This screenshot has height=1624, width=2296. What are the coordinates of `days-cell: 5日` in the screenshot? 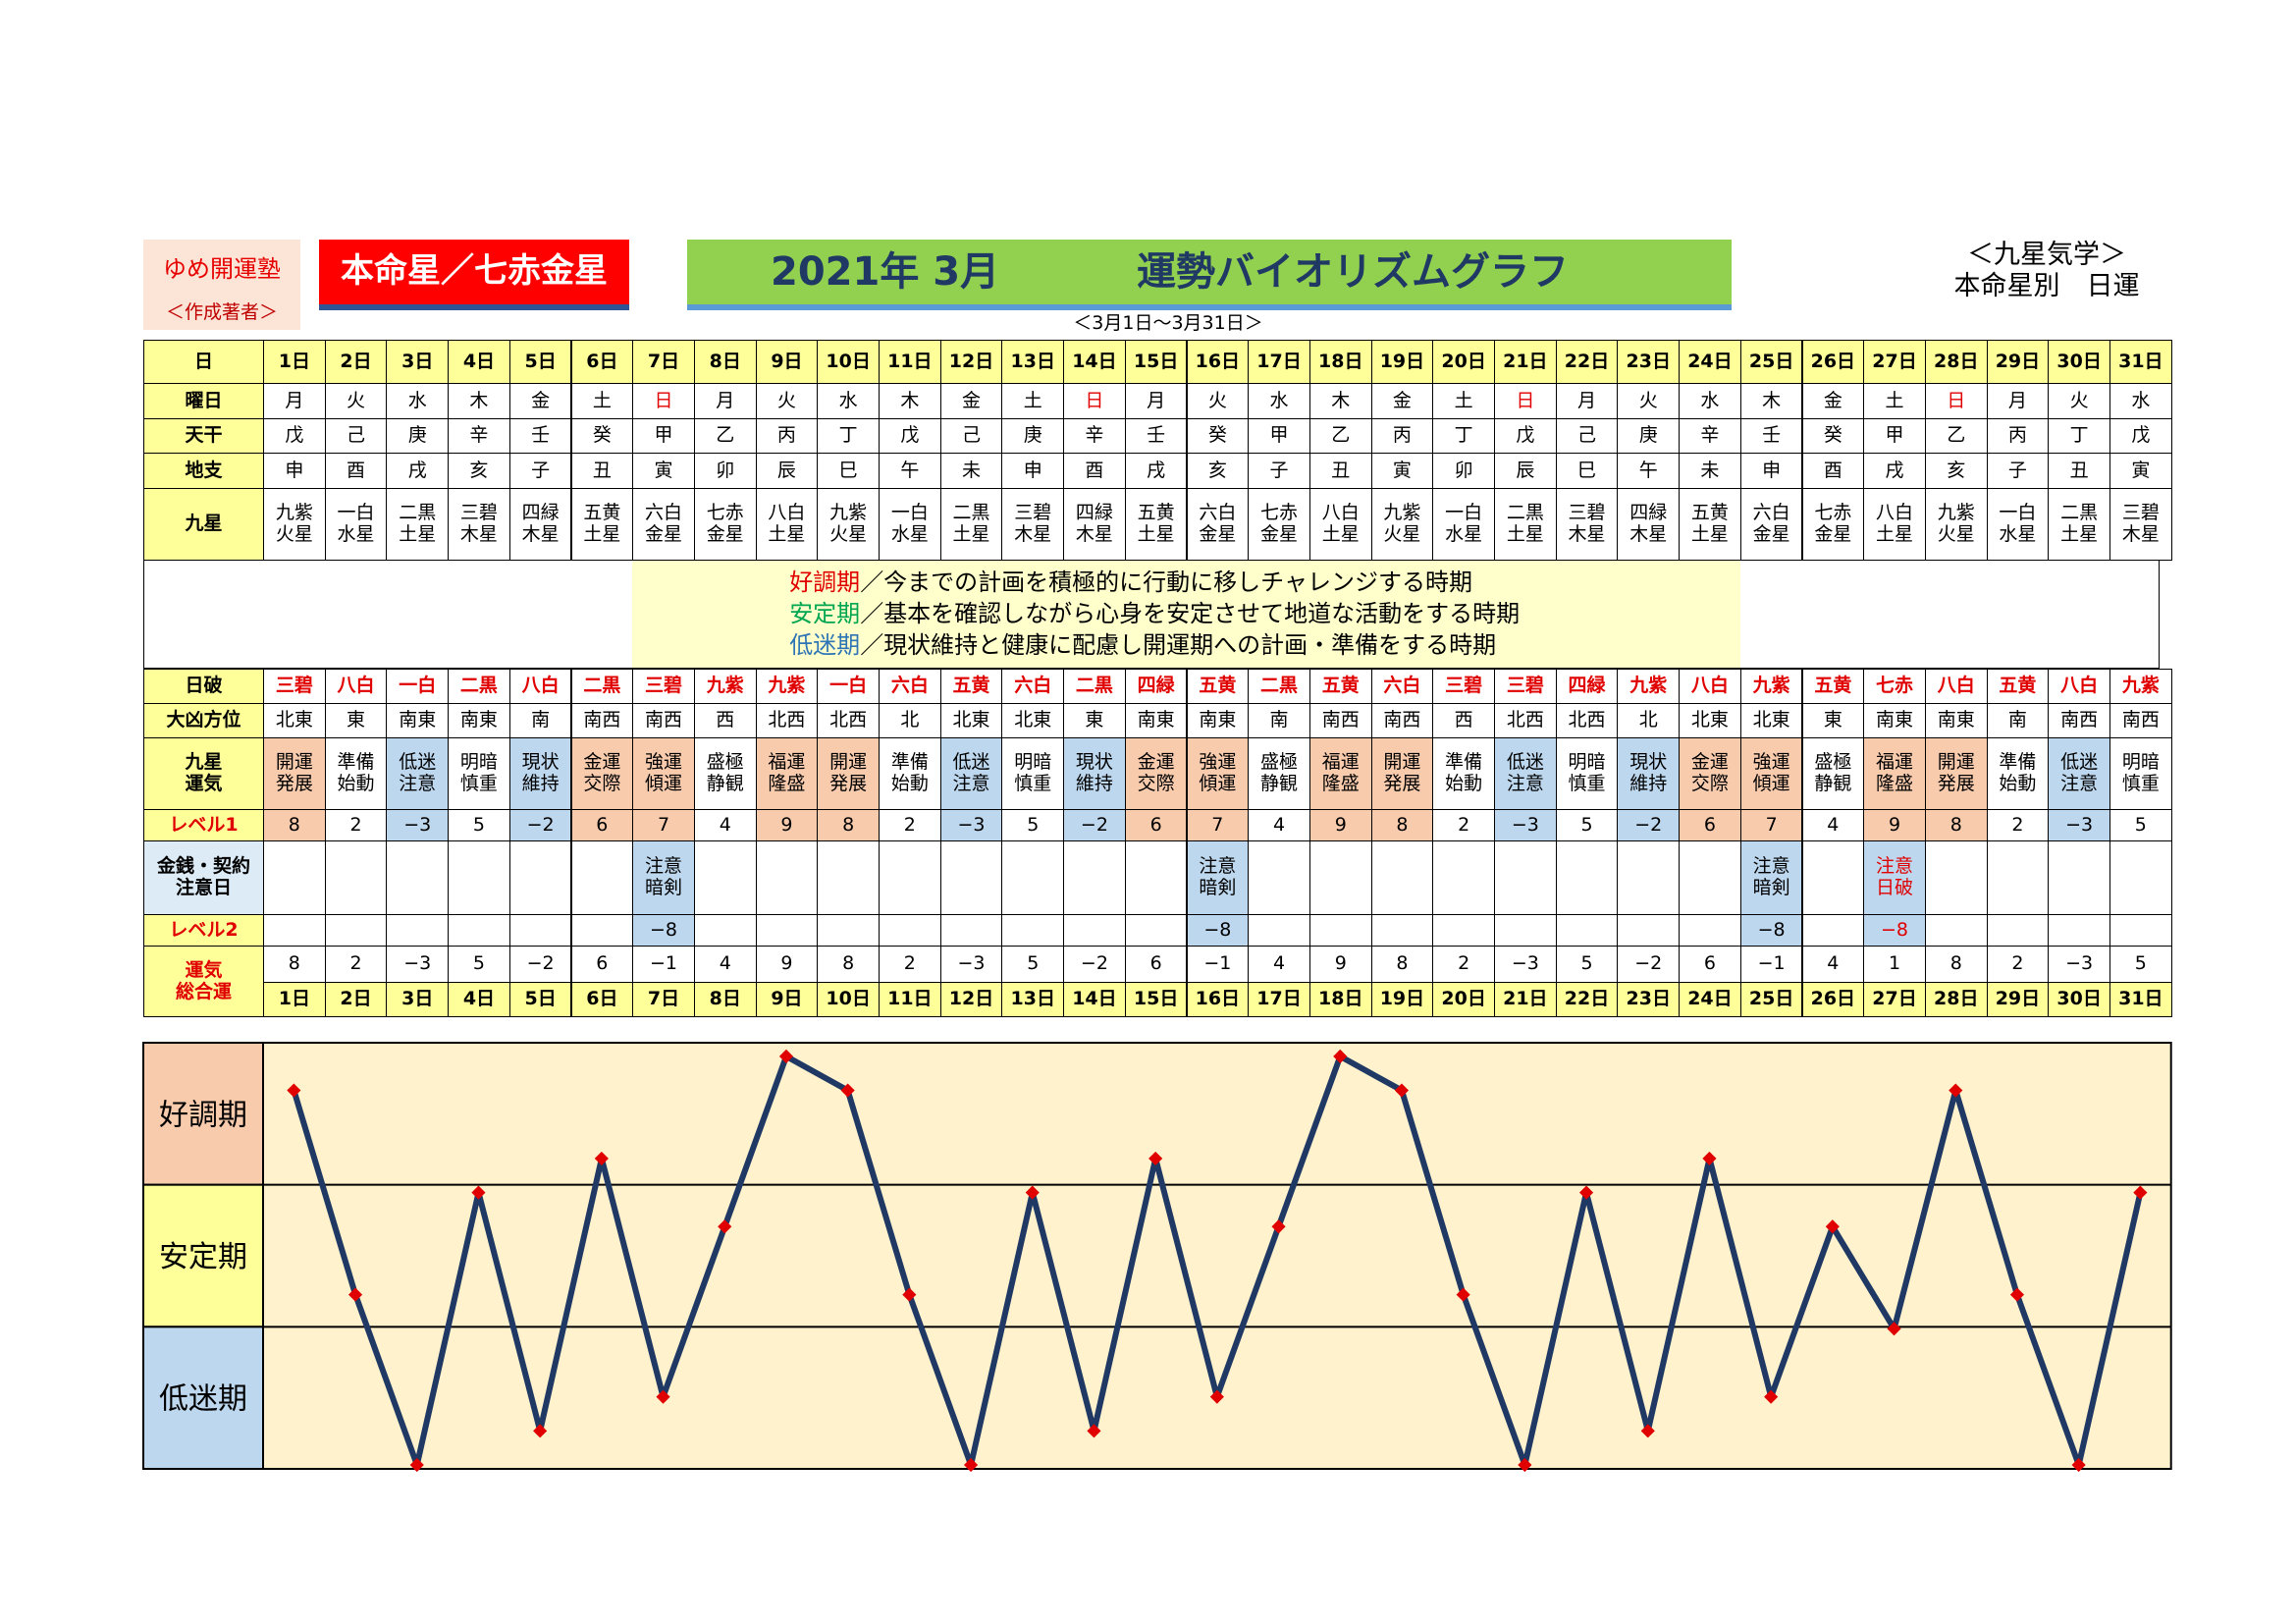 It's located at (540, 999).